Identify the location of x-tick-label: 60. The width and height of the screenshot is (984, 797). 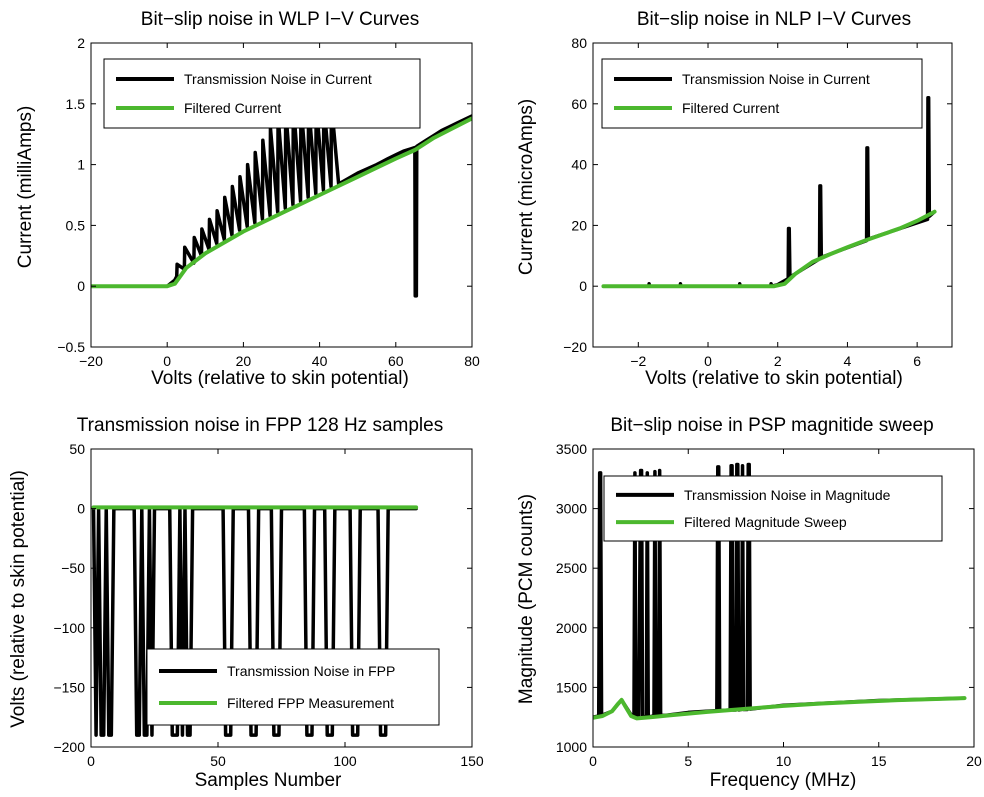
(396, 361).